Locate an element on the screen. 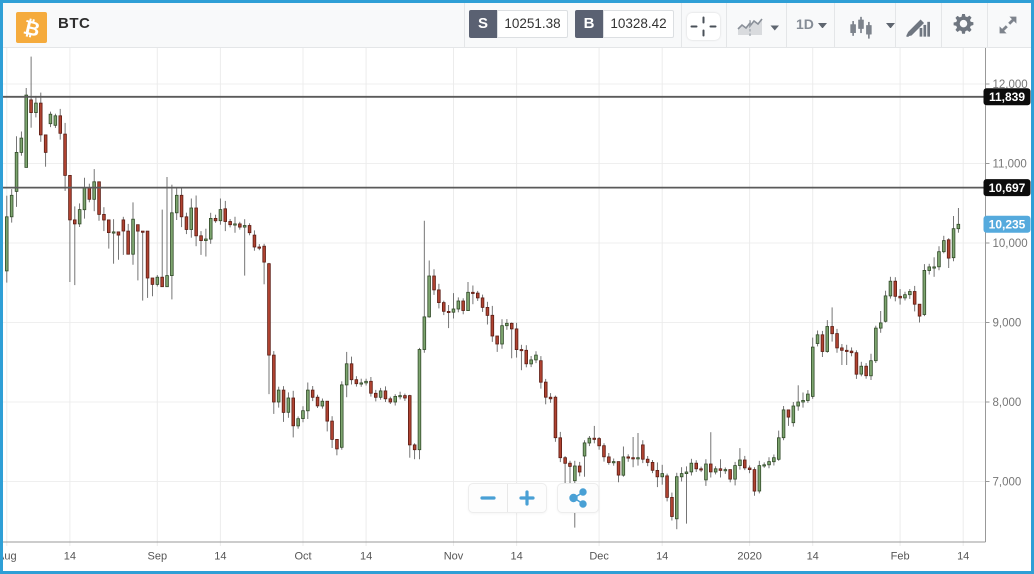 The image size is (1034, 574). svg-text: Oct is located at coordinates (302, 557).